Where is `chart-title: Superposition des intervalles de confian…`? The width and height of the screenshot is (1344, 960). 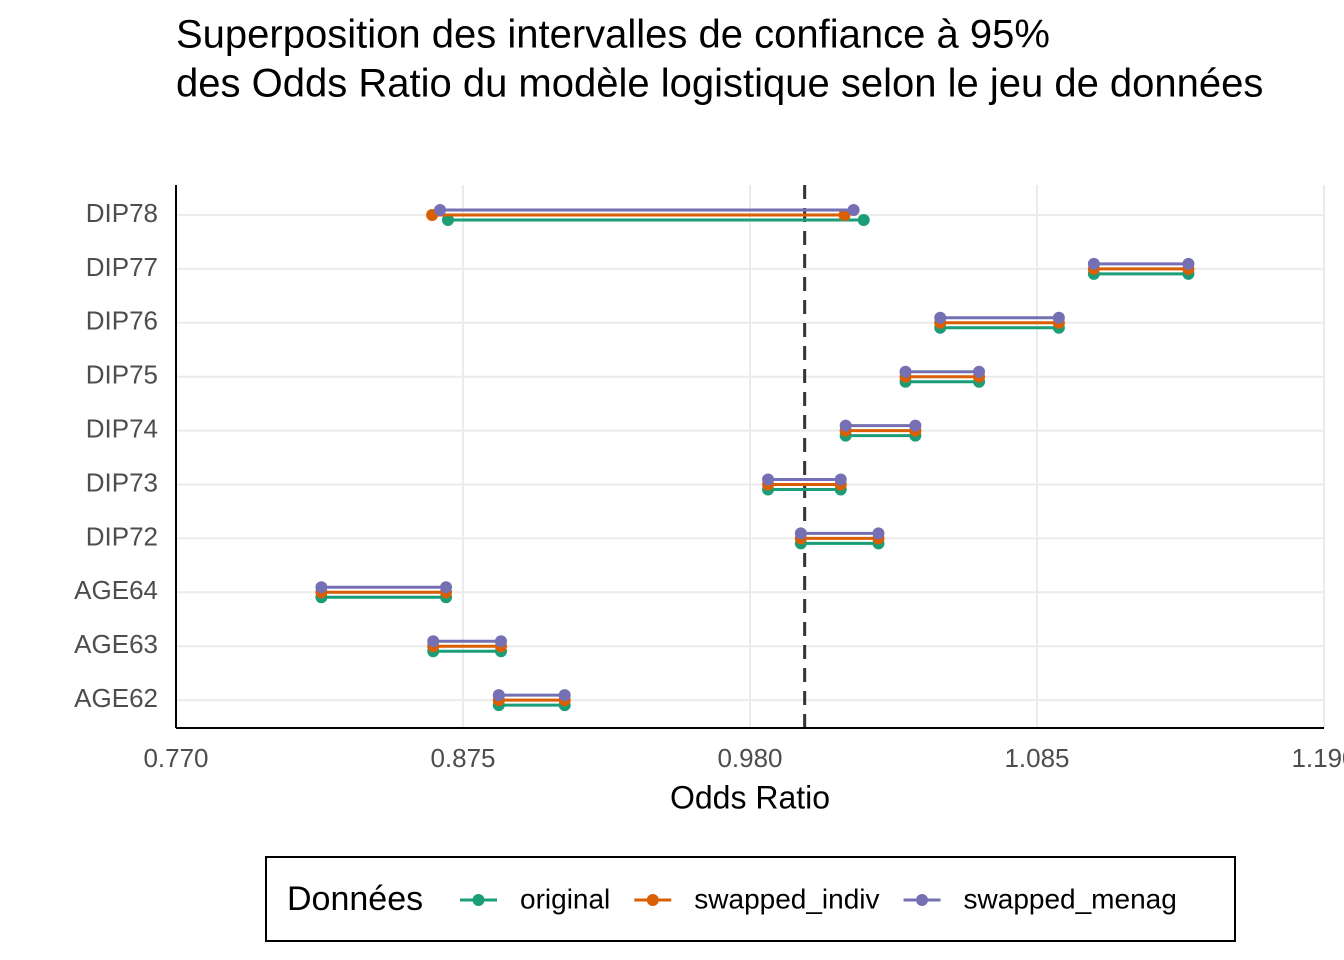
chart-title: Superposition des intervalles de confian… is located at coordinates (613, 35).